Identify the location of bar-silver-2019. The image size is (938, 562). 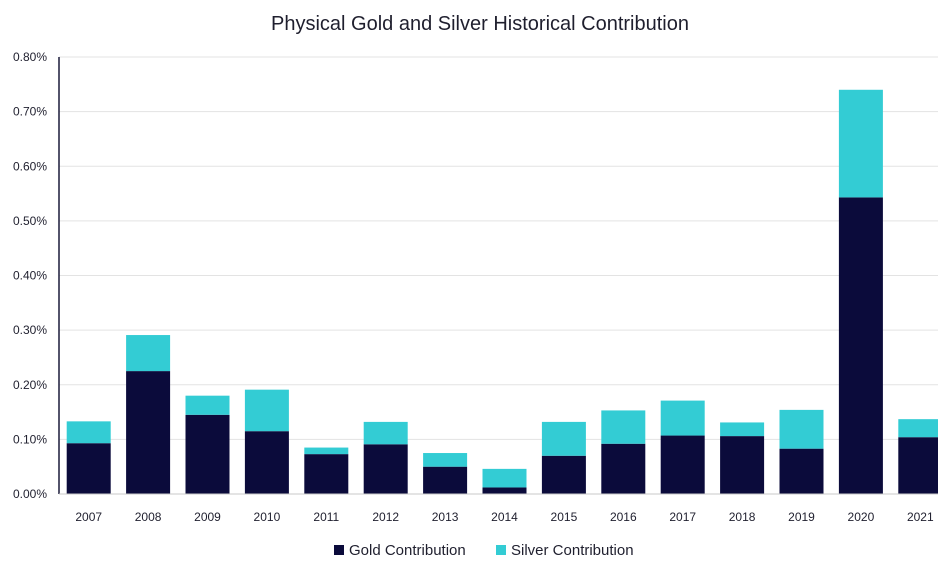
(801, 429).